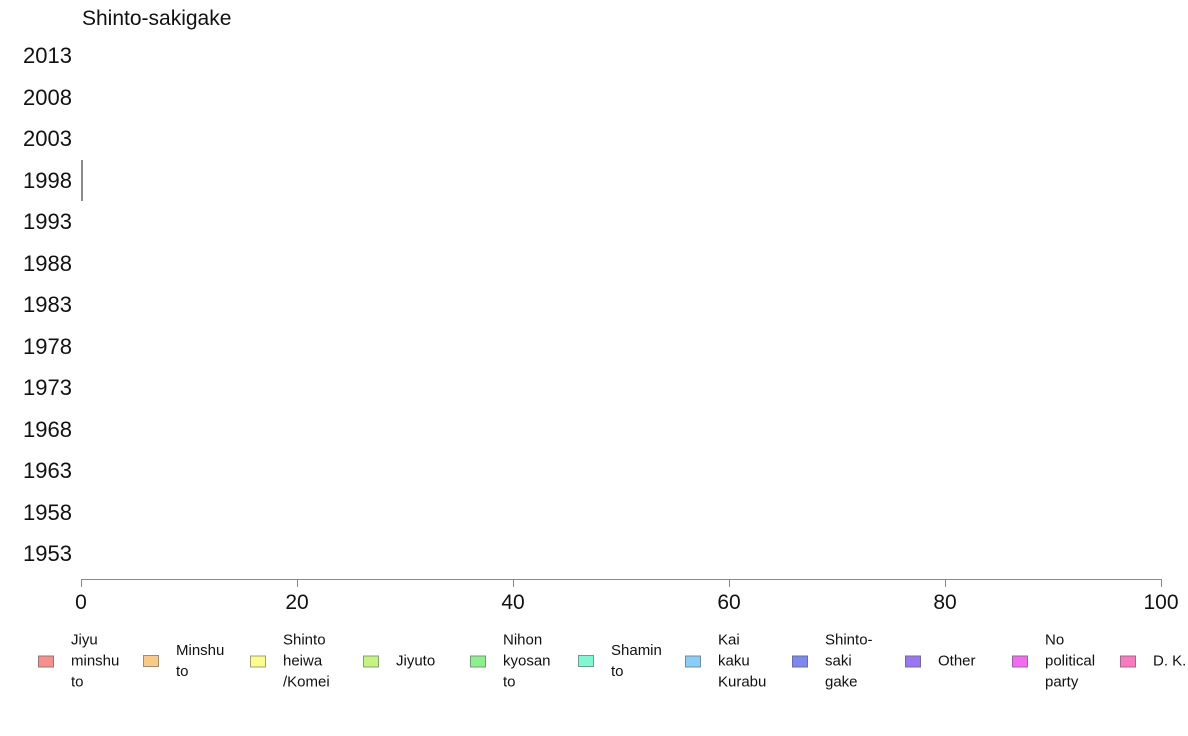 The height and width of the screenshot is (736, 1188). I want to click on legend-label: Minshu to, so click(200, 661).